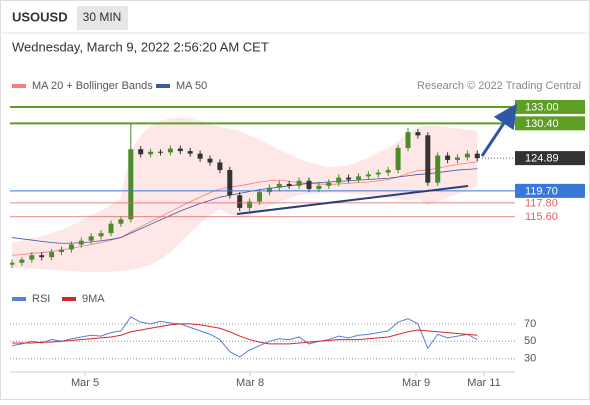  What do you see at coordinates (541, 203) in the screenshot?
I see `level-label: 117.80` at bounding box center [541, 203].